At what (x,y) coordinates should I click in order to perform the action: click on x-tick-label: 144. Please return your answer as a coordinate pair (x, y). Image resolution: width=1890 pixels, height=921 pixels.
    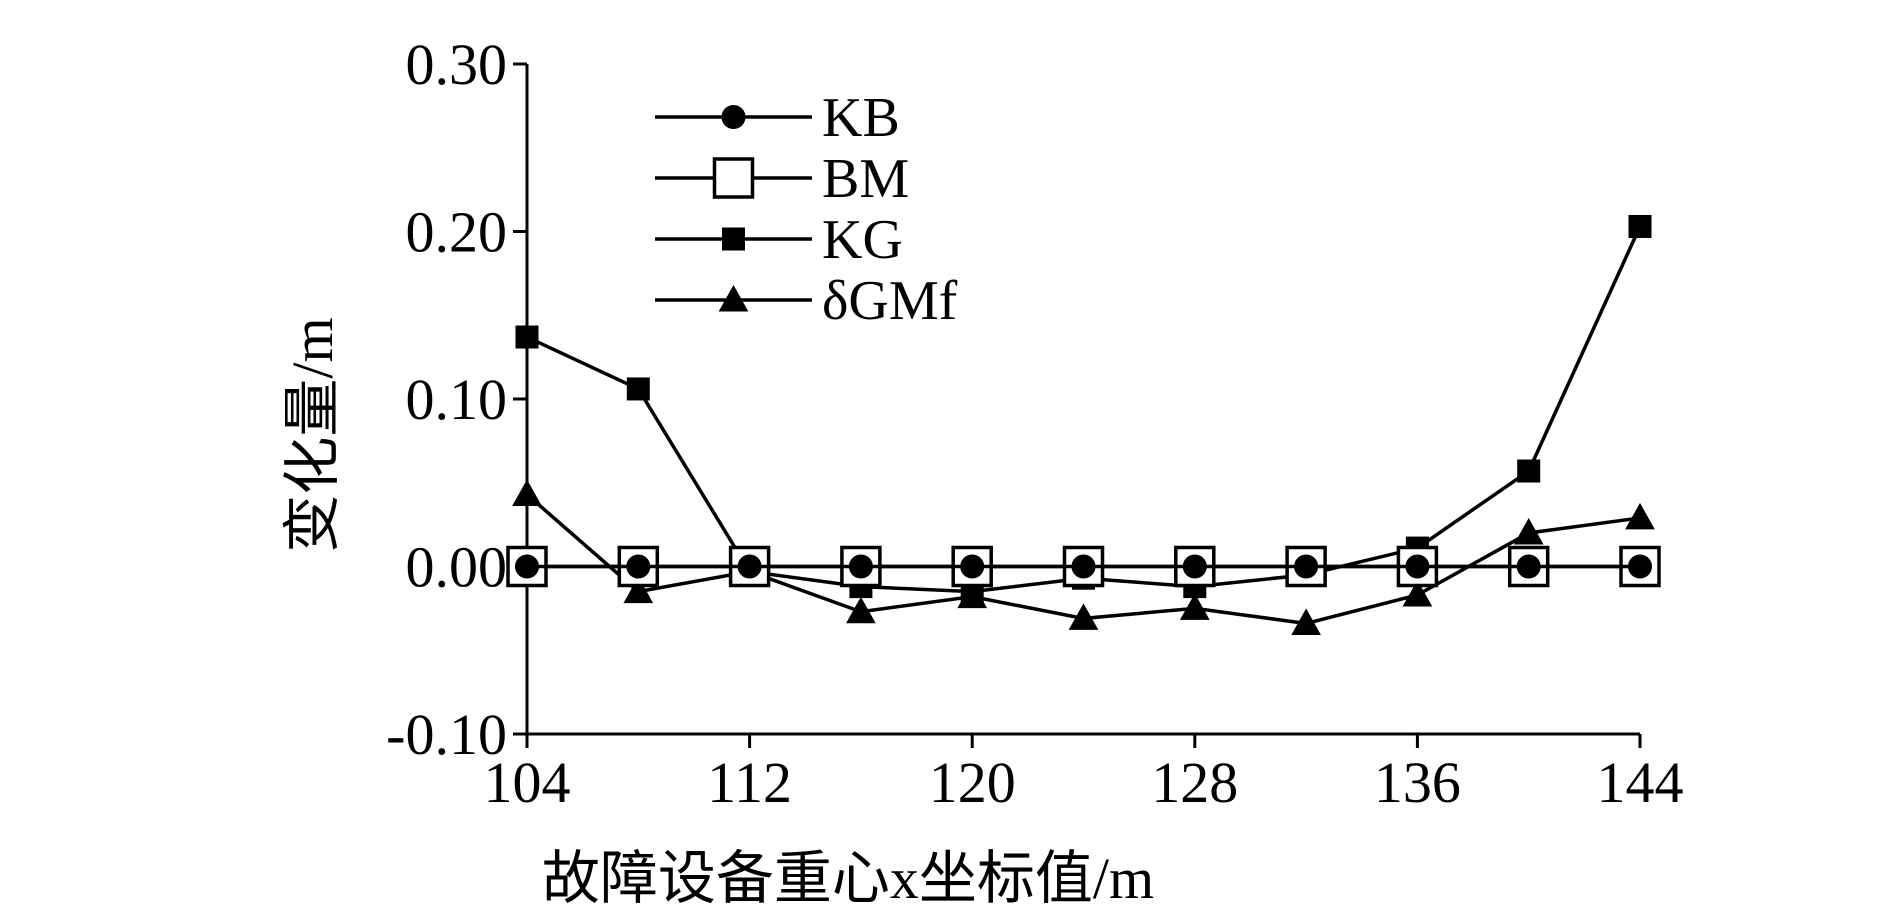
    Looking at the image, I should click on (1640, 782).